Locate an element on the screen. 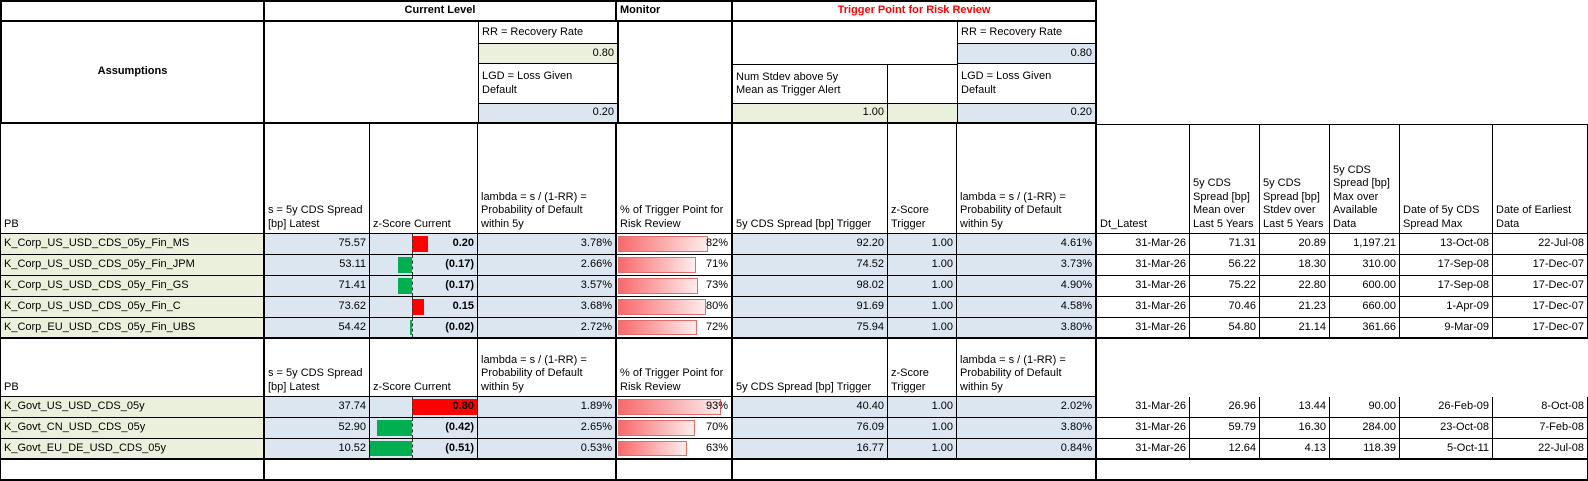  date-max-cell: 13-Oct-08 is located at coordinates (1446, 244).